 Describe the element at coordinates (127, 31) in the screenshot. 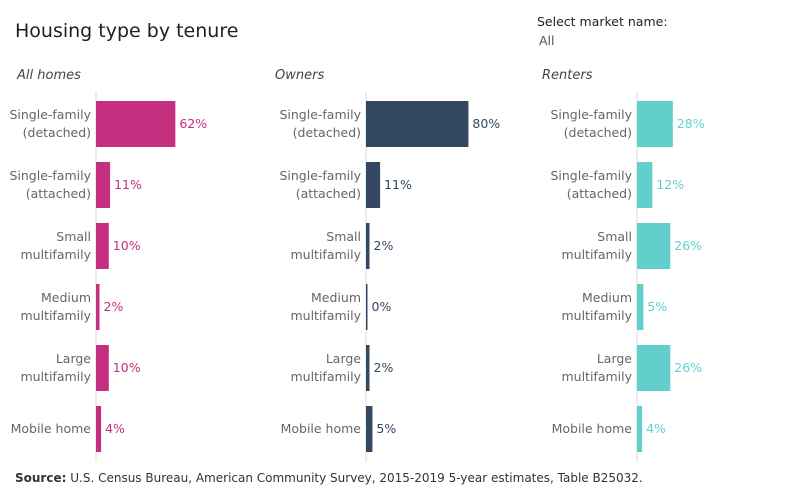

I see `chart-title: Housing type by tenure` at that location.